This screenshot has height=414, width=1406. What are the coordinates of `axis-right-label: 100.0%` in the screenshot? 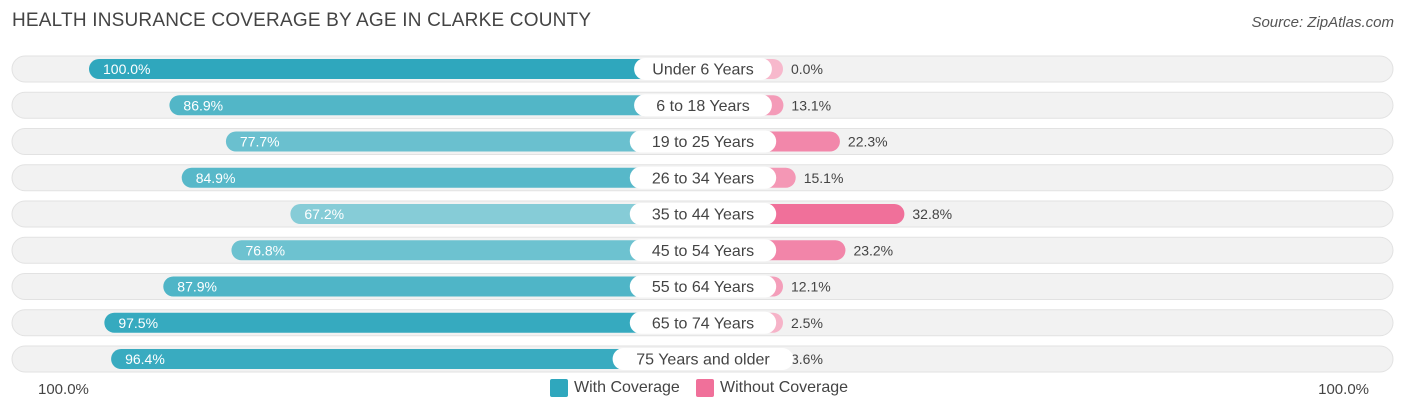 It's located at (1343, 389).